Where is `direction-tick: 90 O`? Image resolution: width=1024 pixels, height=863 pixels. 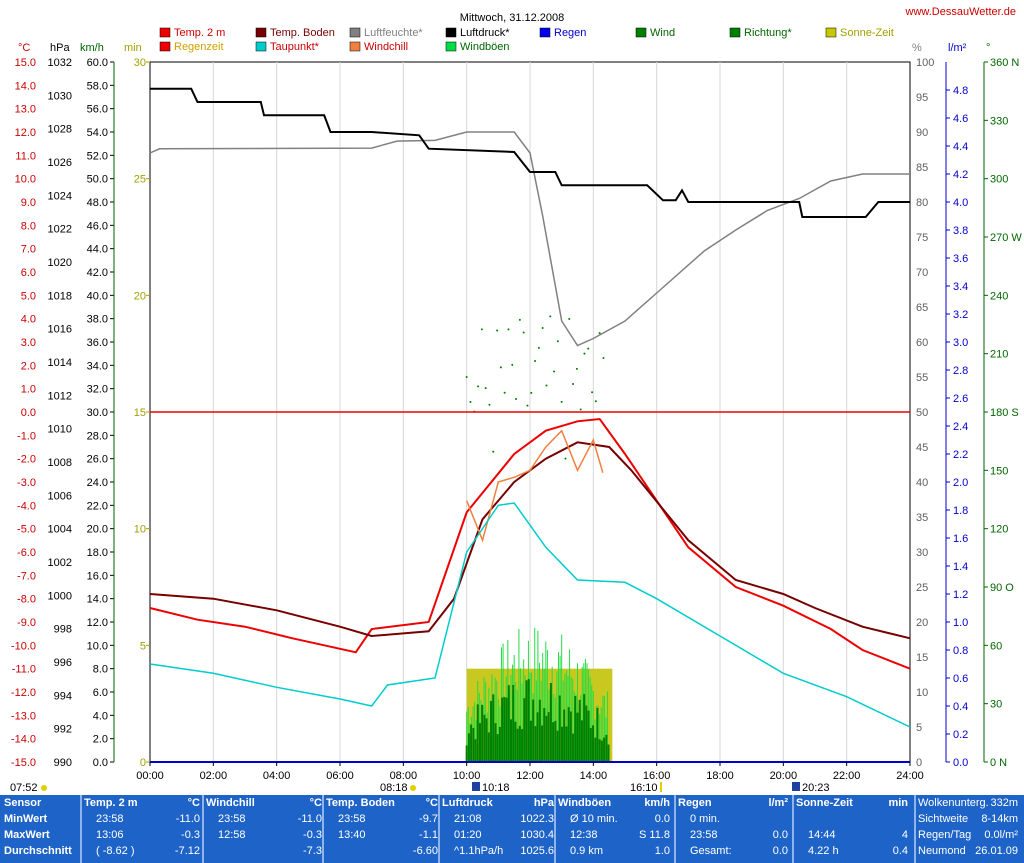 direction-tick: 90 O is located at coordinates (1002, 588).